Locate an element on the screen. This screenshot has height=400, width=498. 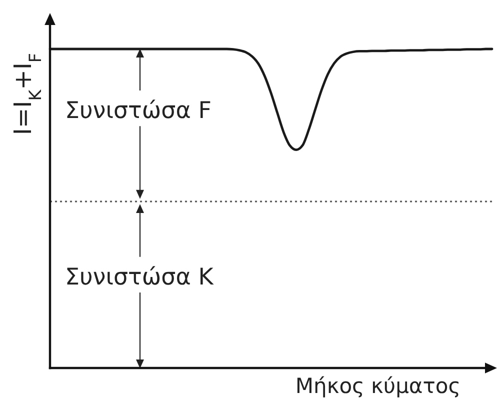
x-axis-title: Μήκος κύματος is located at coordinates (378, 386).